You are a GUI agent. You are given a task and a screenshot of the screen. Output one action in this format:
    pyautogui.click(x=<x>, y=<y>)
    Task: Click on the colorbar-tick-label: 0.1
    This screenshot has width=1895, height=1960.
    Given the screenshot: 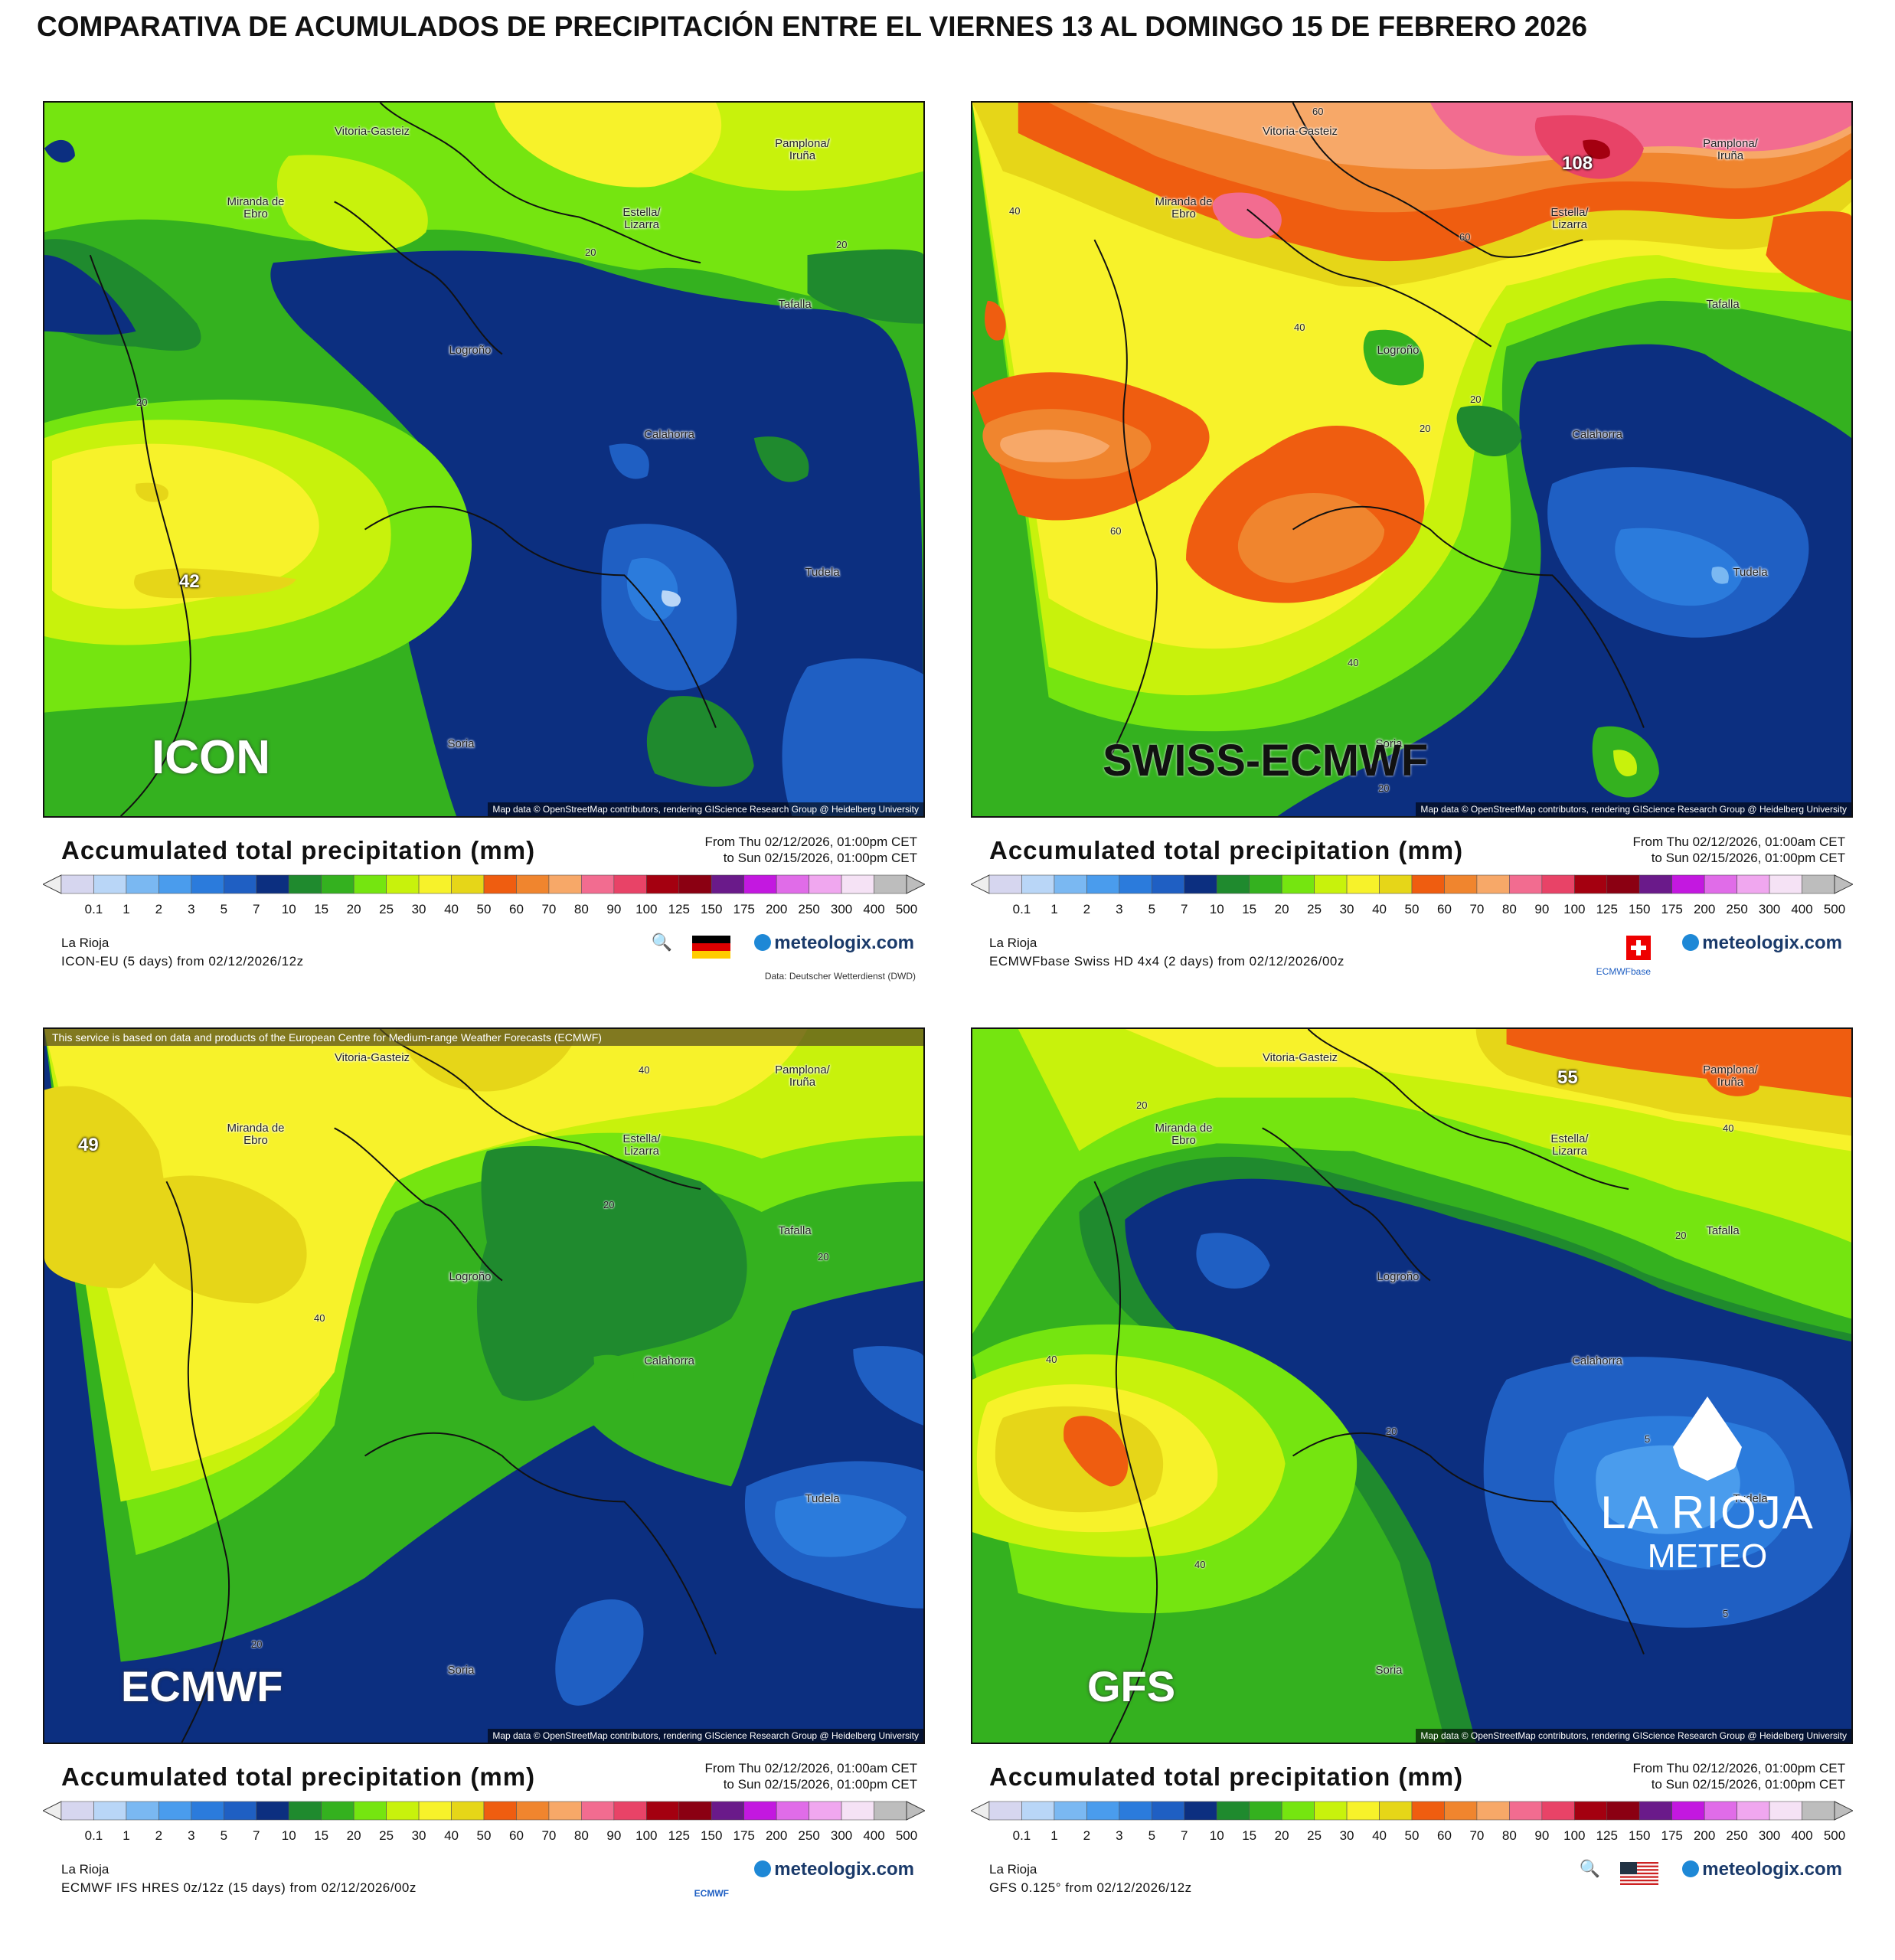 What is the action you would take?
    pyautogui.click(x=1022, y=1835)
    